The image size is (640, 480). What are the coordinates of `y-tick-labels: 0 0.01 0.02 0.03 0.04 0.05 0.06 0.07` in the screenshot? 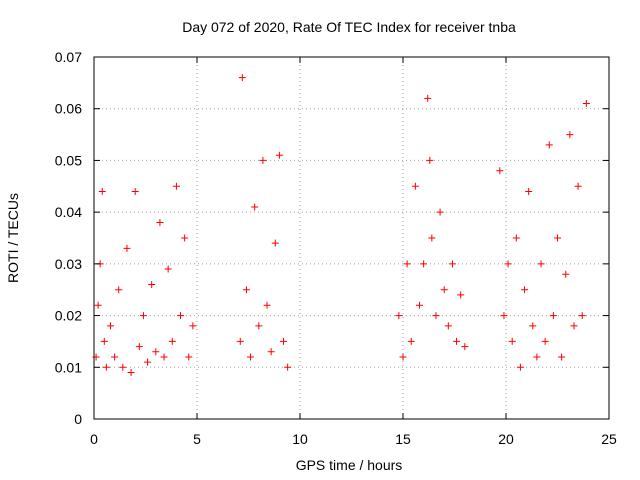 It's located at (68, 238).